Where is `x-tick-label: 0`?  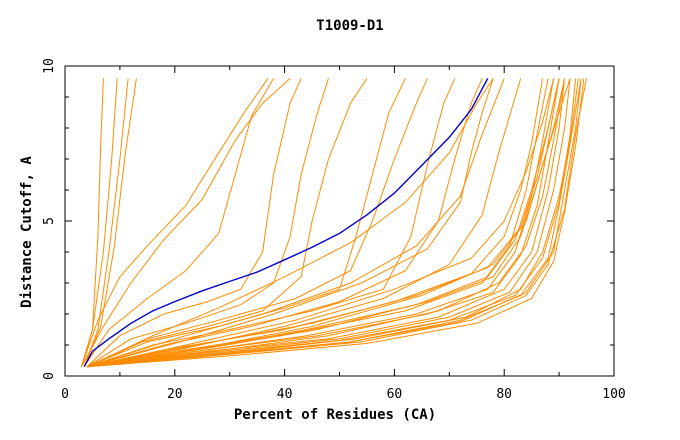
x-tick-label: 0 is located at coordinates (65, 394).